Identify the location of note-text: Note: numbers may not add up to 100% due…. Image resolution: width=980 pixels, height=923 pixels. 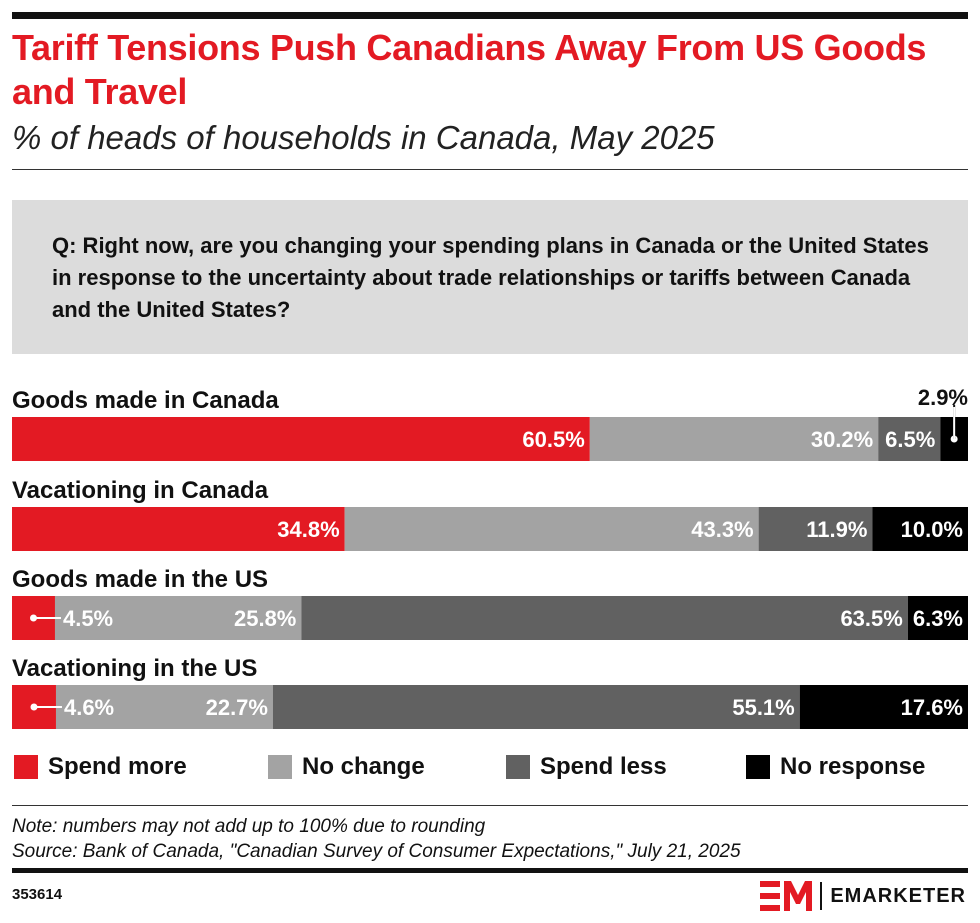
(249, 826).